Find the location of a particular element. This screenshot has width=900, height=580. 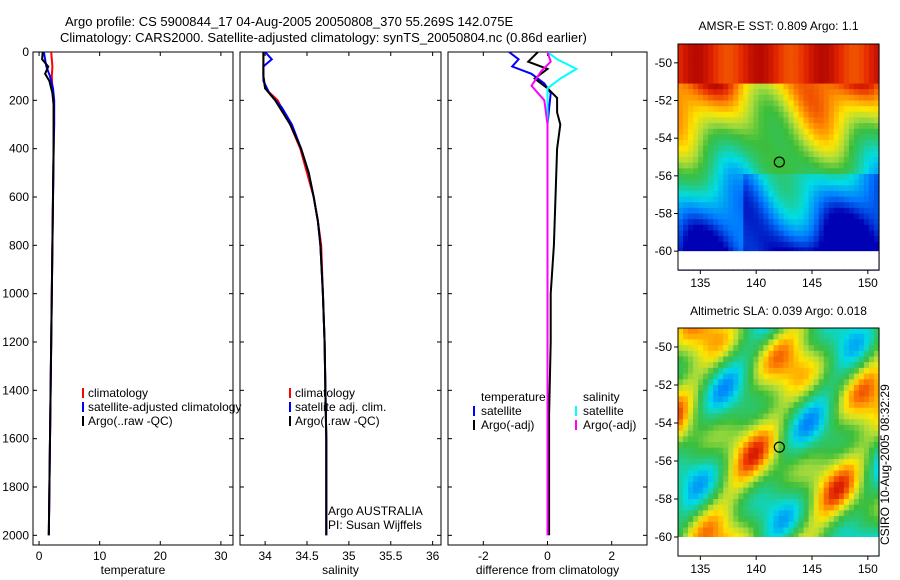

difference-xtick-label: 0 is located at coordinates (547, 556).